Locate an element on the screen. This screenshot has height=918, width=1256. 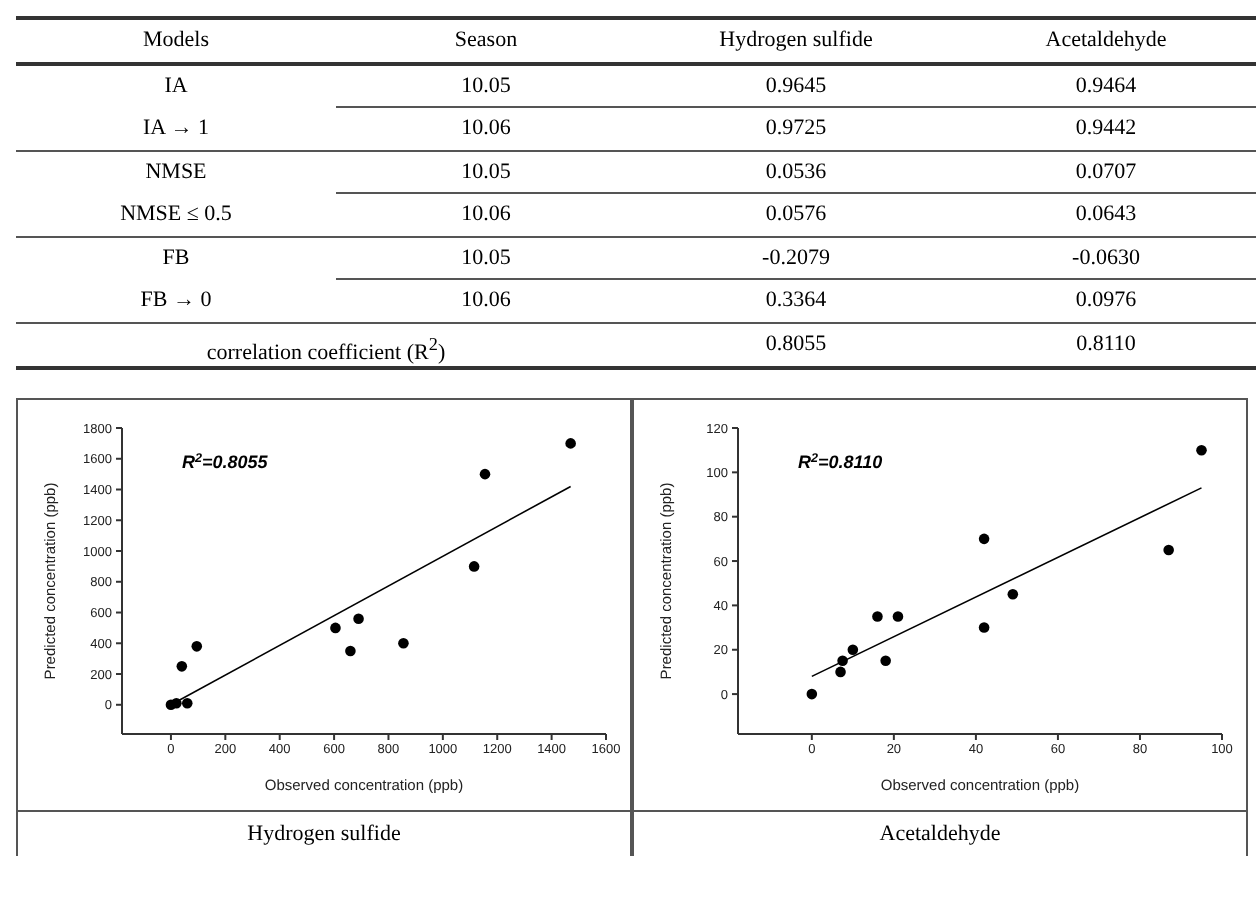
text: NMSE ≤ 0.5 is located at coordinates (176, 215).